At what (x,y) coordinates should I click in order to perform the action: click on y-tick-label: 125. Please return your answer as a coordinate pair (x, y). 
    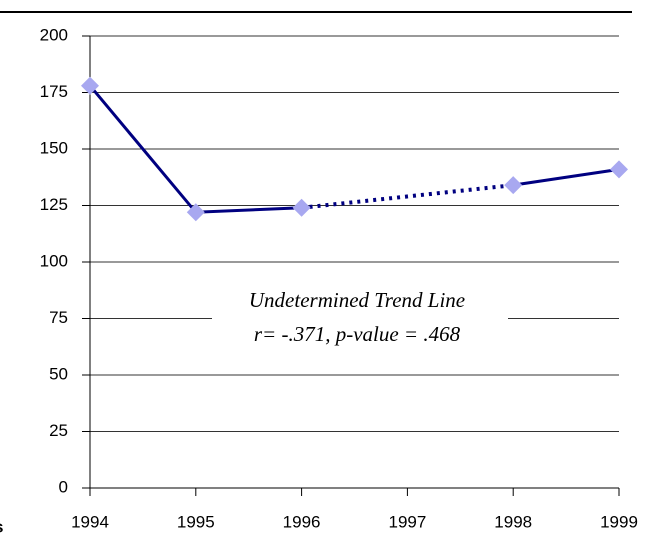
    Looking at the image, I should click on (54, 204).